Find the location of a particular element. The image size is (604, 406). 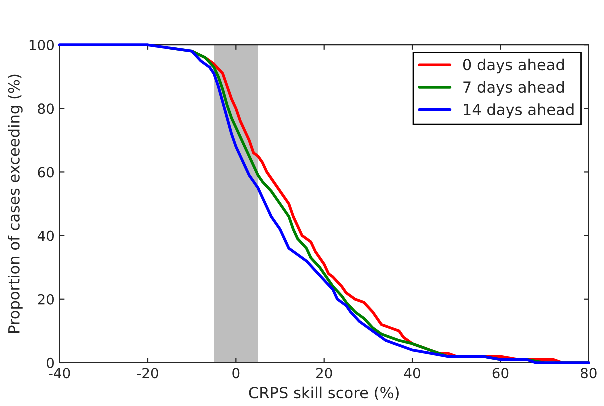

y-axis-title: Proportion of cases exceeding (%) is located at coordinates (15, 203).